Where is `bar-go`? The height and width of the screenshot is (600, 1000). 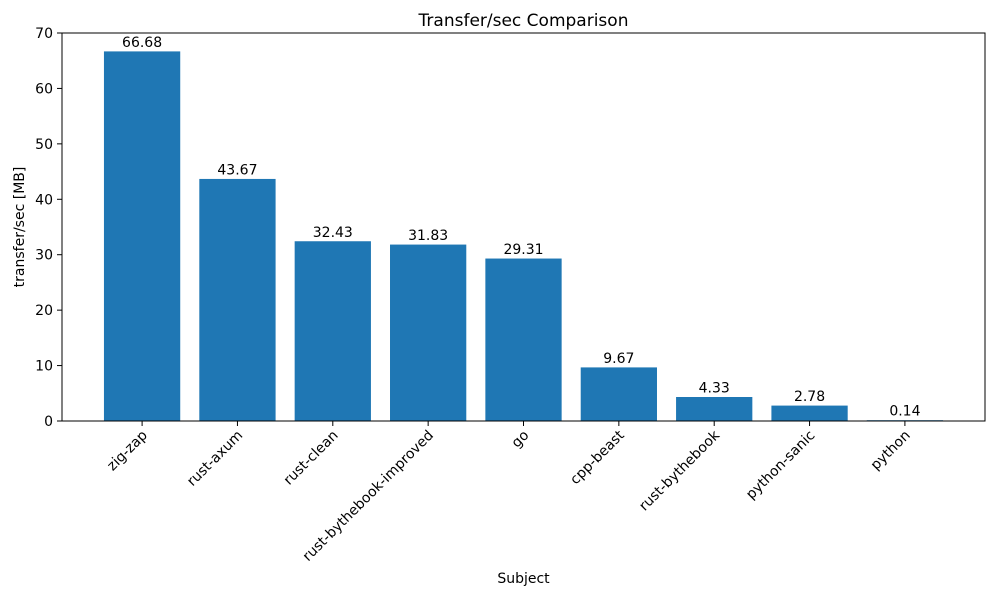 bar-go is located at coordinates (523, 339).